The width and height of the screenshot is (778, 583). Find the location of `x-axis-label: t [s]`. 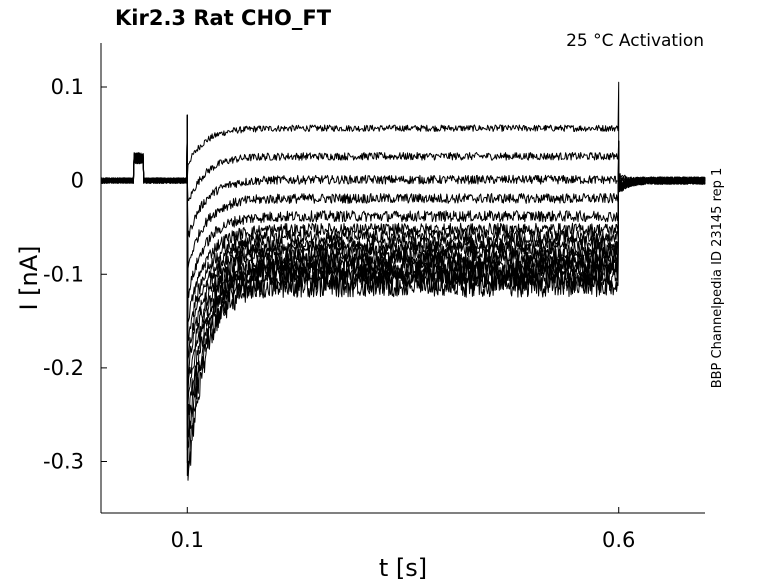

x-axis-label: t [s] is located at coordinates (403, 568).